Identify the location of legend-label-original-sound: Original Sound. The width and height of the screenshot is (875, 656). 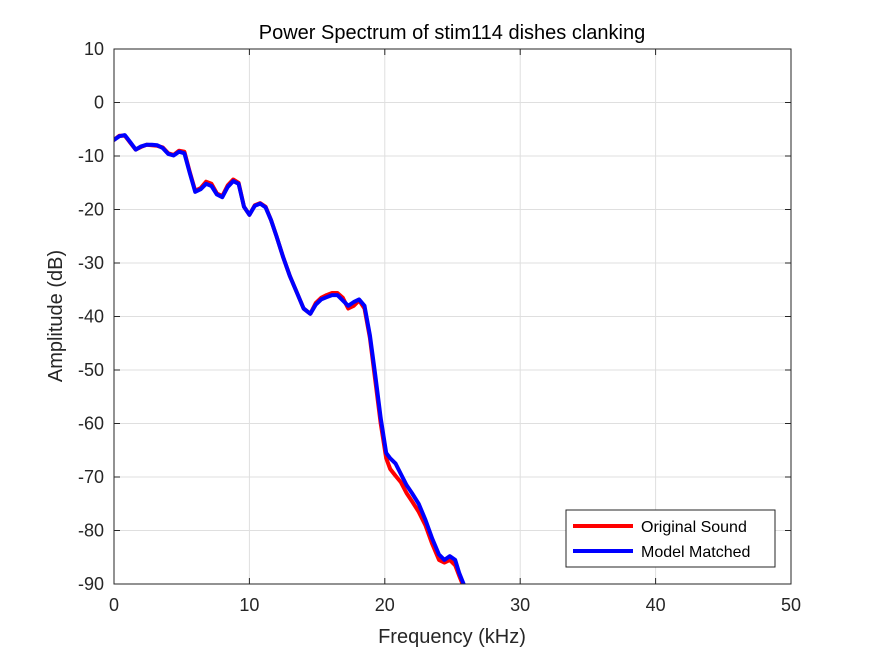
(694, 527).